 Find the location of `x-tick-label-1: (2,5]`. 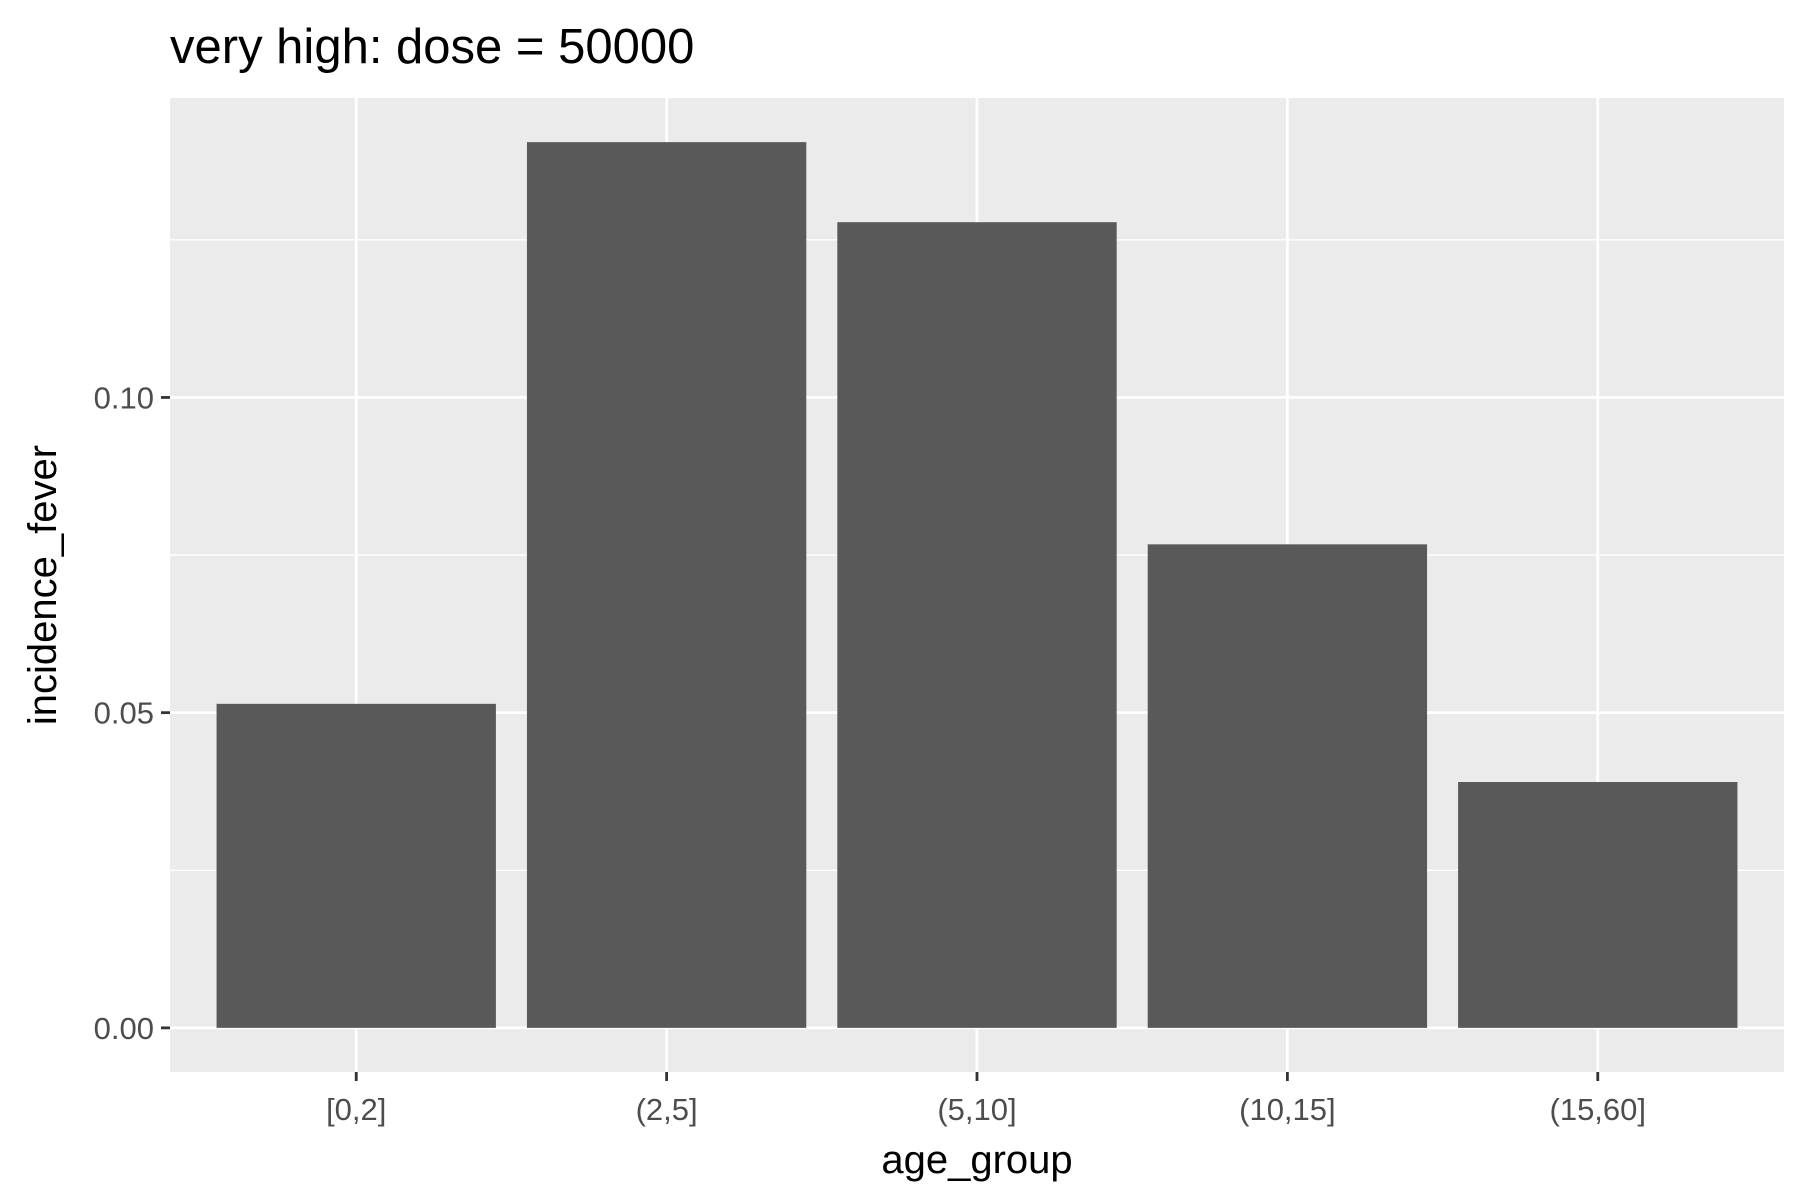

x-tick-label-1: (2,5] is located at coordinates (667, 1109).